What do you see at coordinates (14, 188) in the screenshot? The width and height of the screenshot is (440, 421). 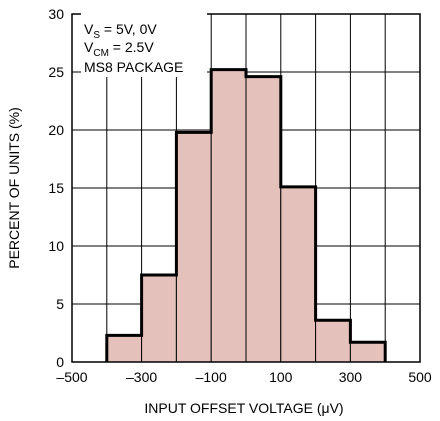 I see `y-axis-title: PERCENT OF UNITS (%)` at bounding box center [14, 188].